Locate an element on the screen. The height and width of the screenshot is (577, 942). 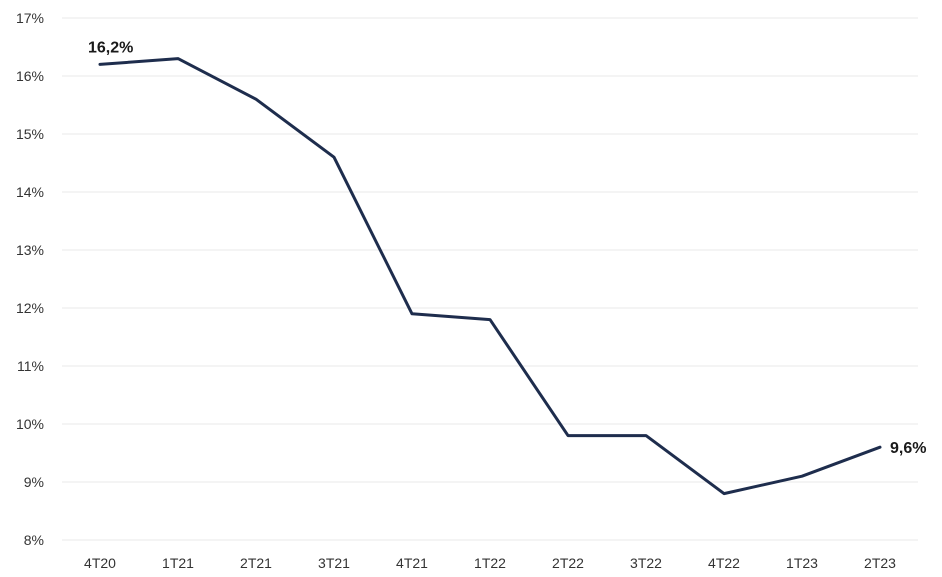
y-tick-label: 14% is located at coordinates (30, 192).